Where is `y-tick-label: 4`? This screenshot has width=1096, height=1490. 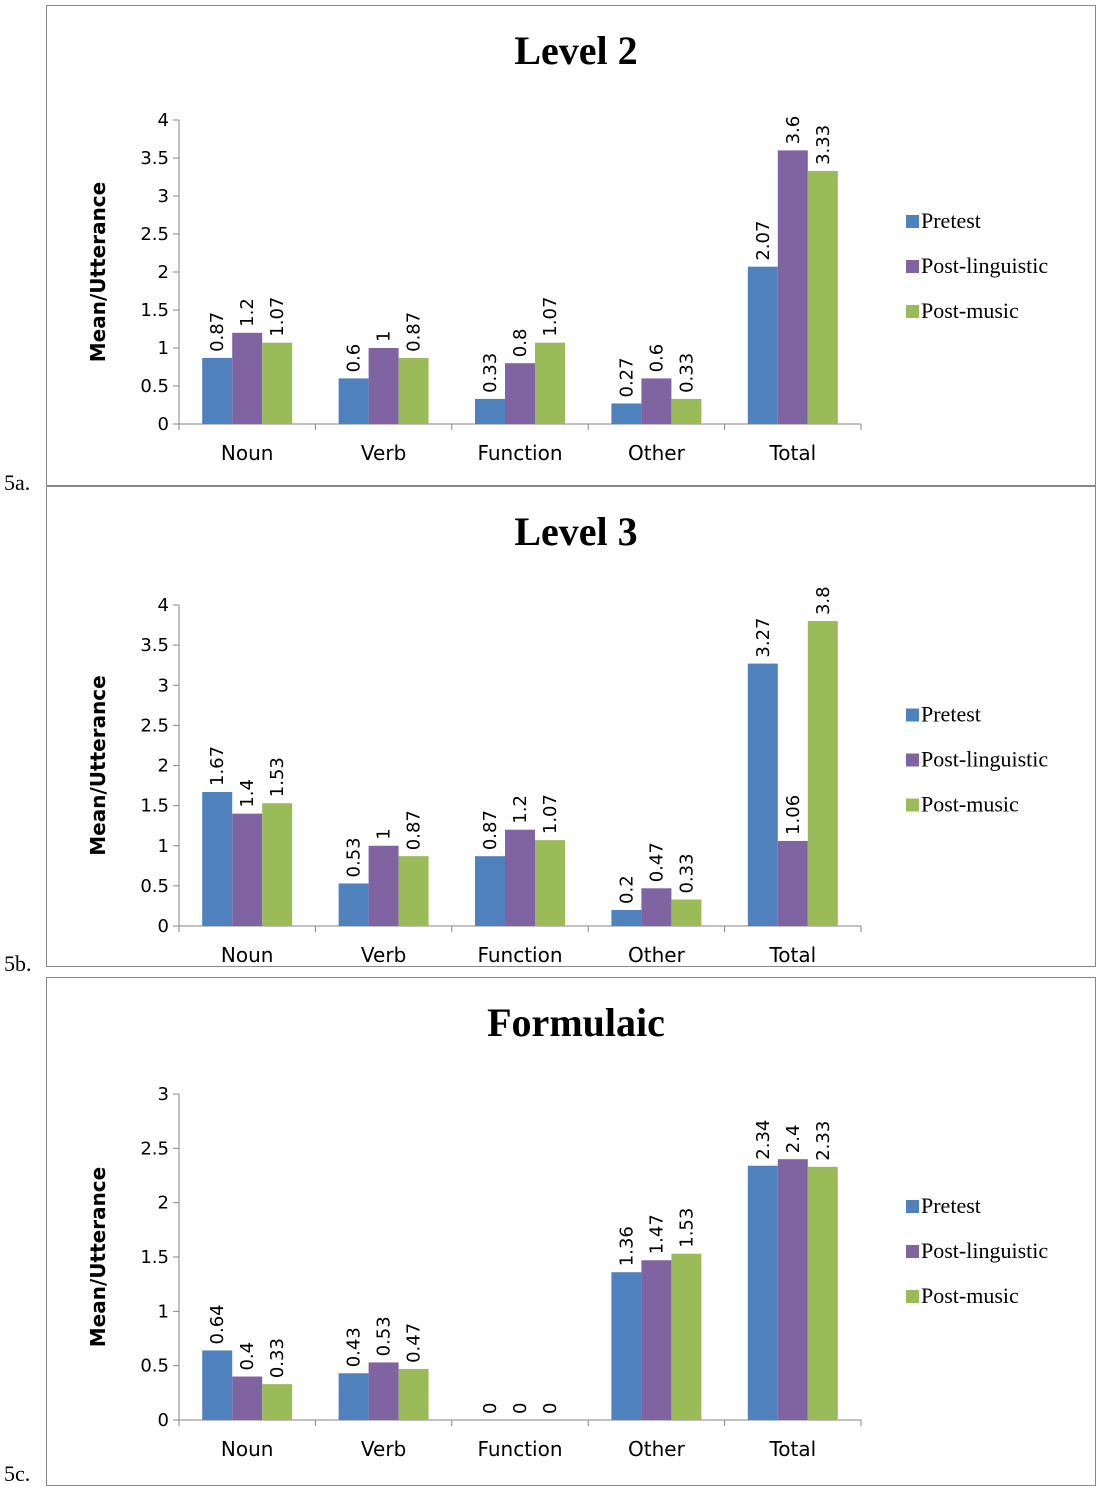 y-tick-label: 4 is located at coordinates (163, 605).